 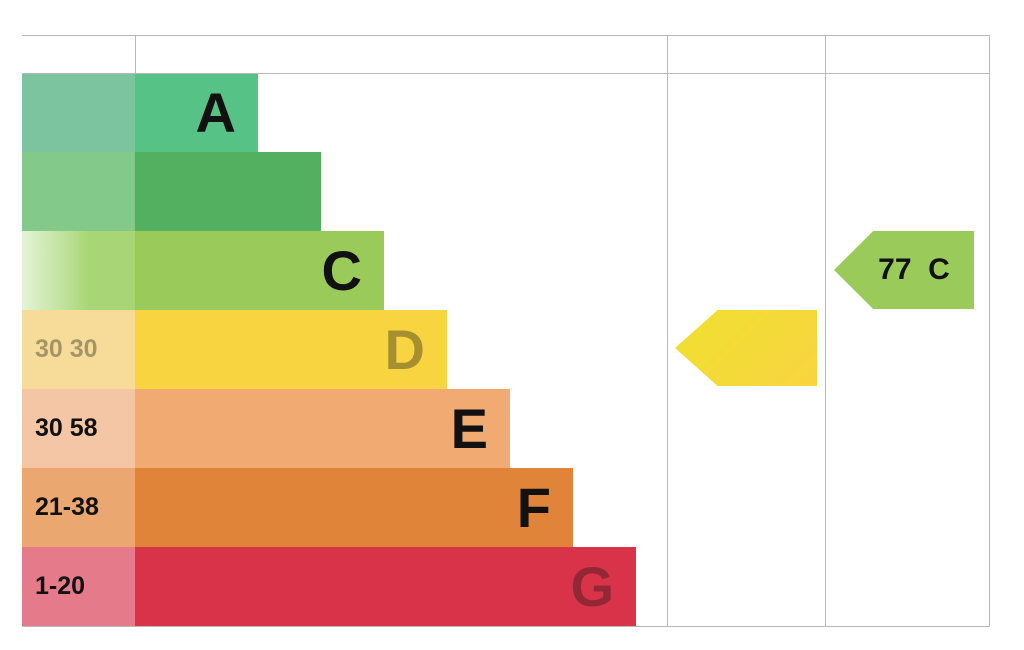 What do you see at coordinates (533, 507) in the screenshot?
I see `rating-letter: F` at bounding box center [533, 507].